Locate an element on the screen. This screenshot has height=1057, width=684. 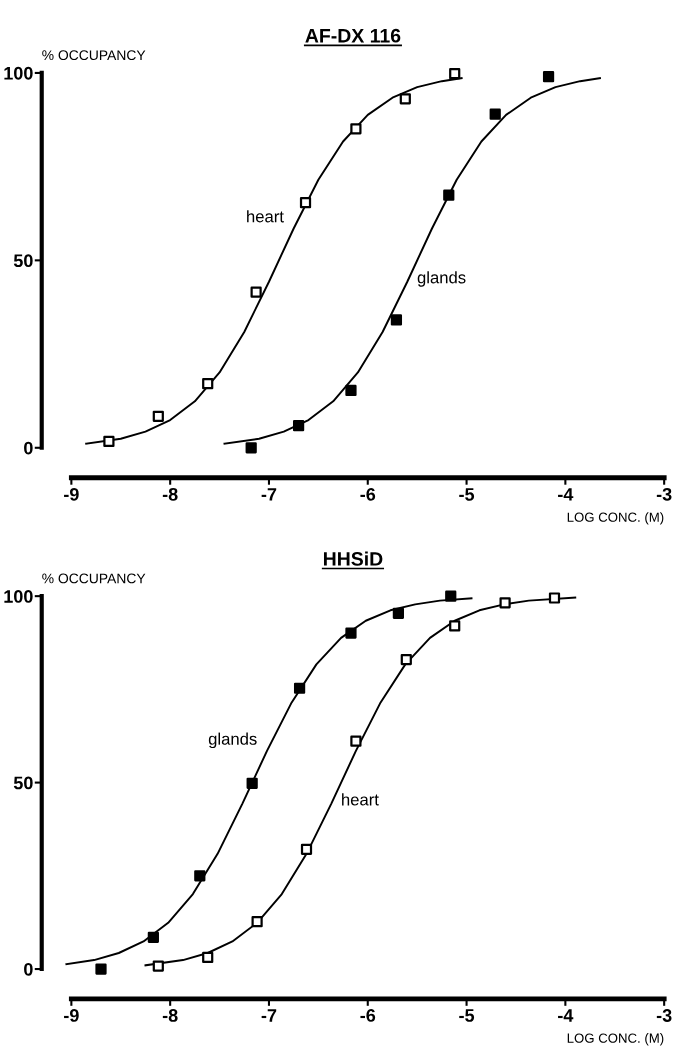
chart-title: HHSiD is located at coordinates (353, 558).